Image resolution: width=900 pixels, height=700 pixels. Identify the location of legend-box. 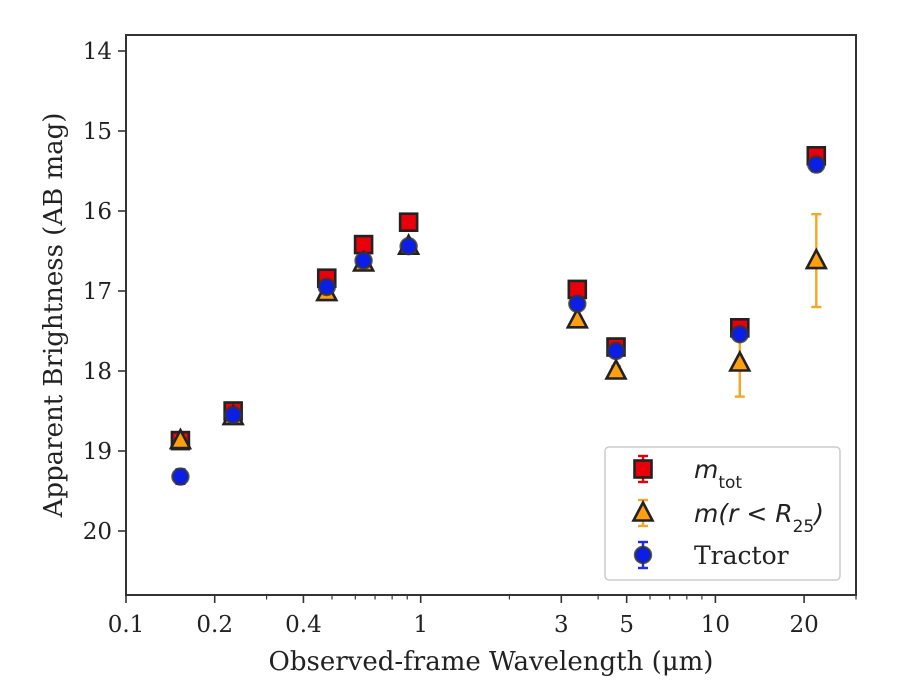
(722, 513).